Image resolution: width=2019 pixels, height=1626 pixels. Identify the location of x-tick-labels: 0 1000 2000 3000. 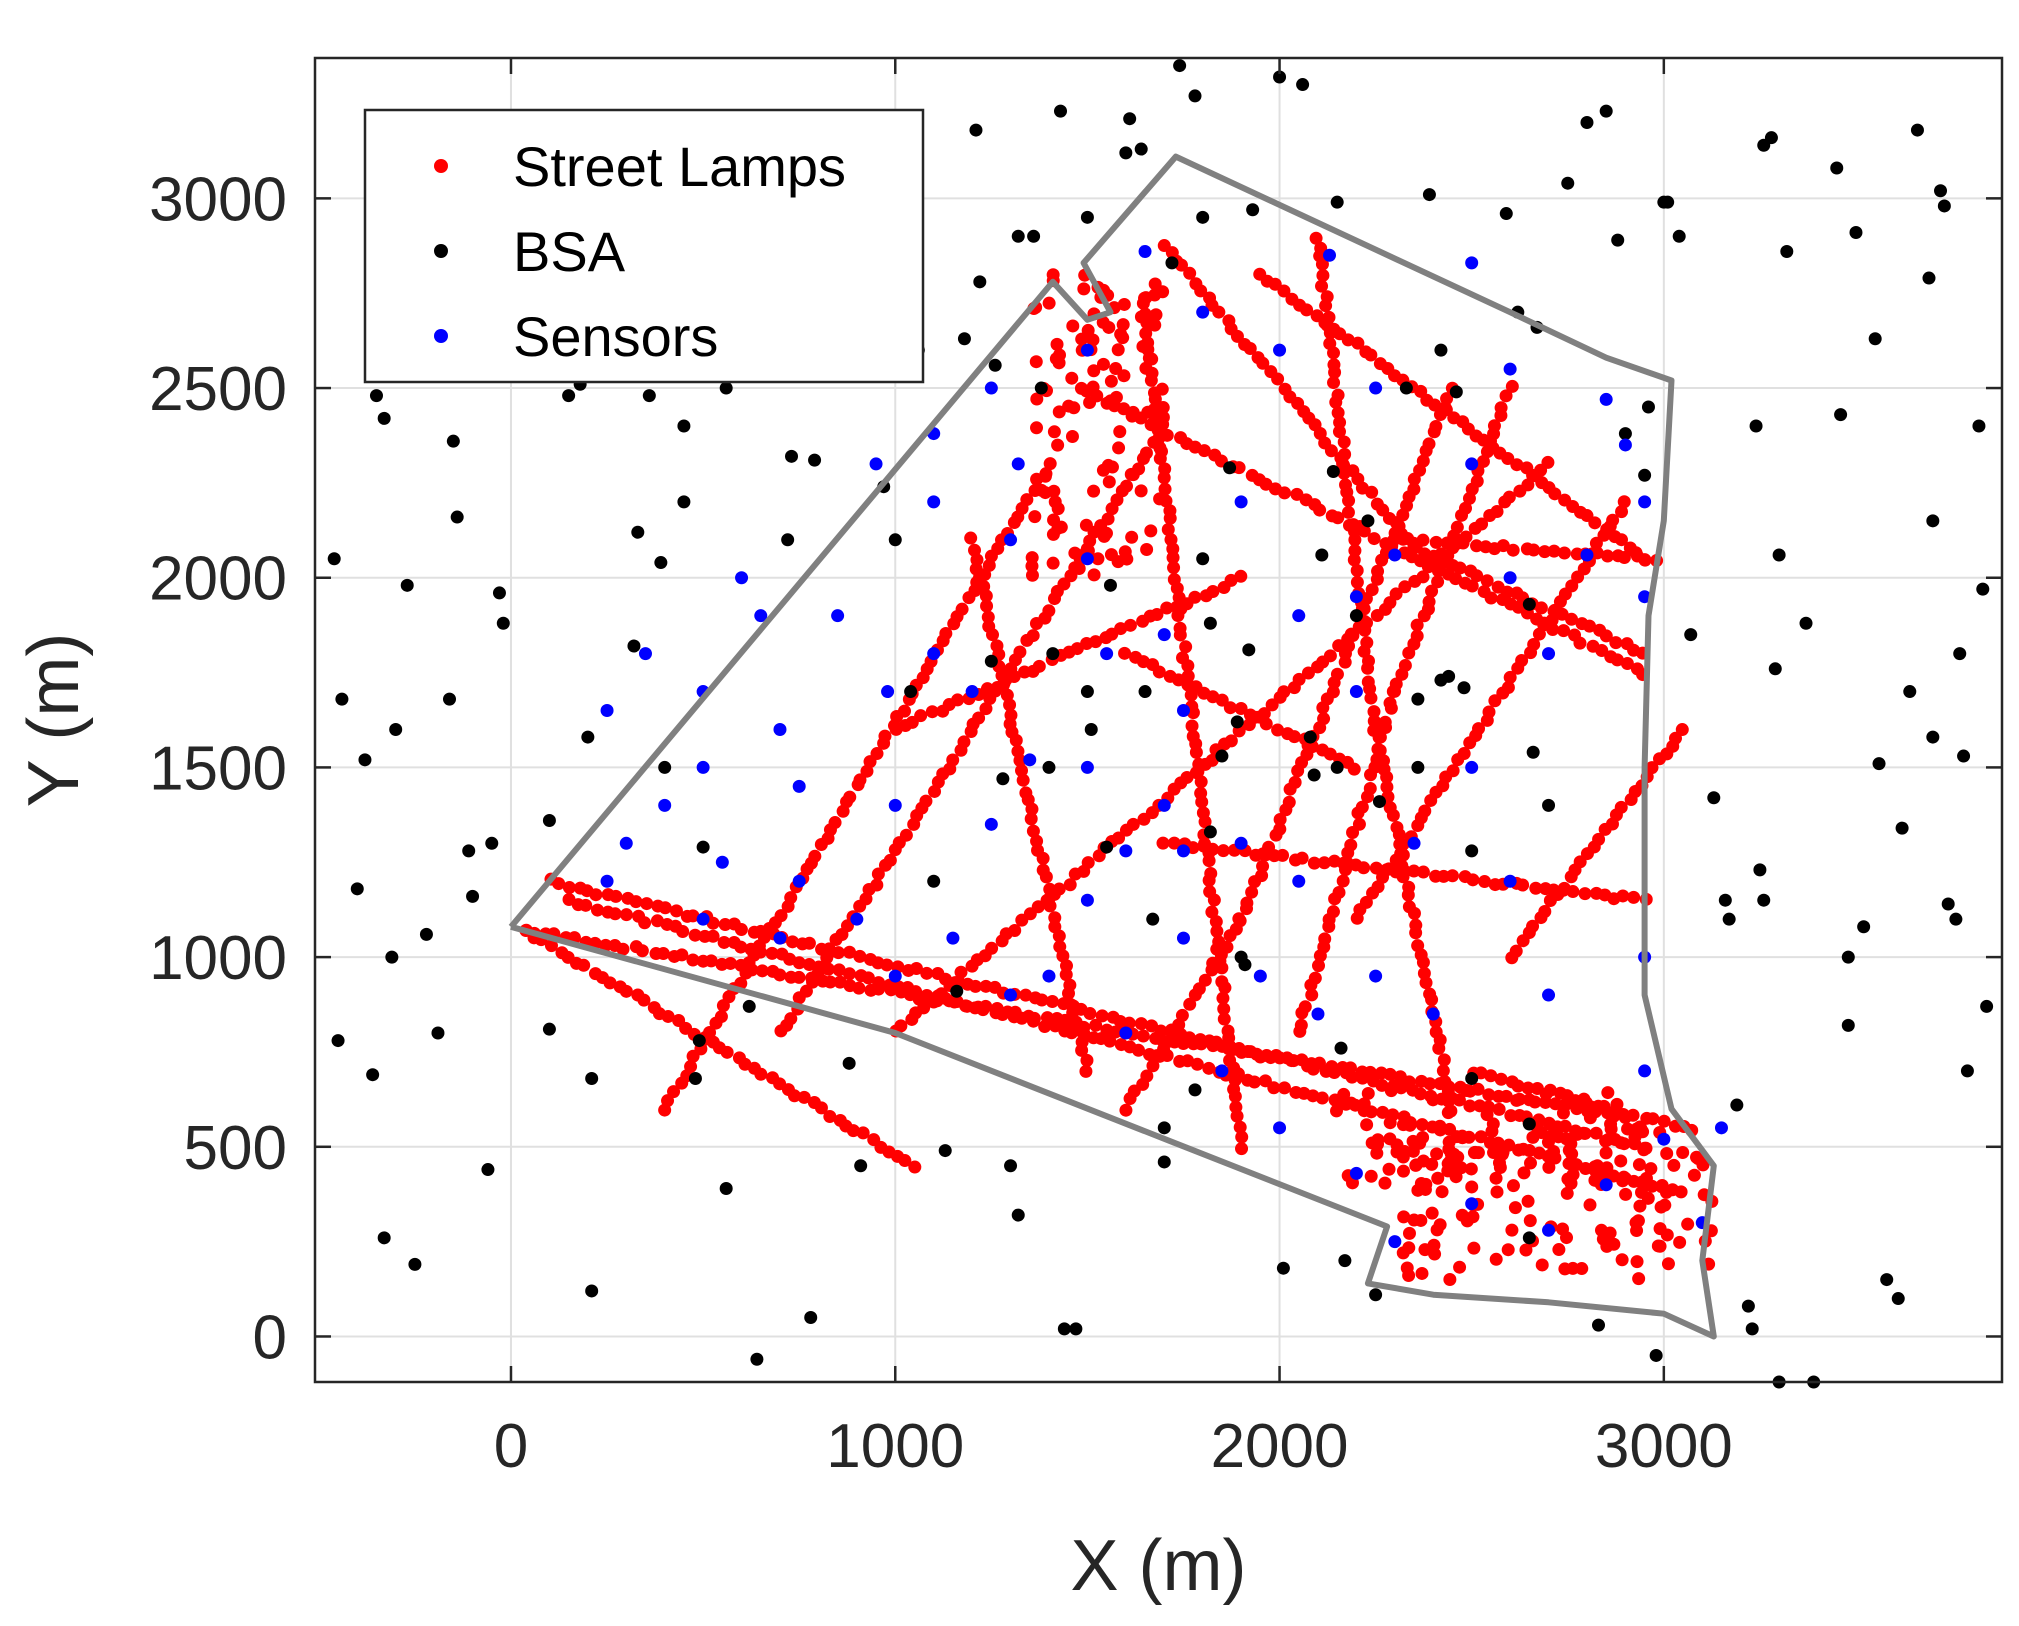
(1113, 1446).